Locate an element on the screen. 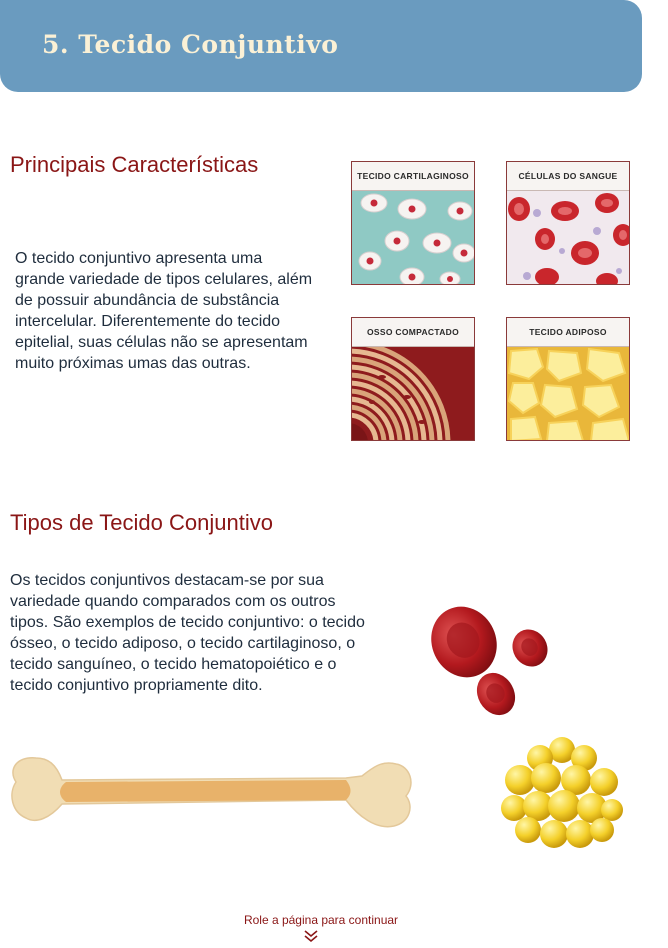 Image resolution: width=668 pixels, height=948 pixels. double-chevron-down-icon is located at coordinates (311, 936).